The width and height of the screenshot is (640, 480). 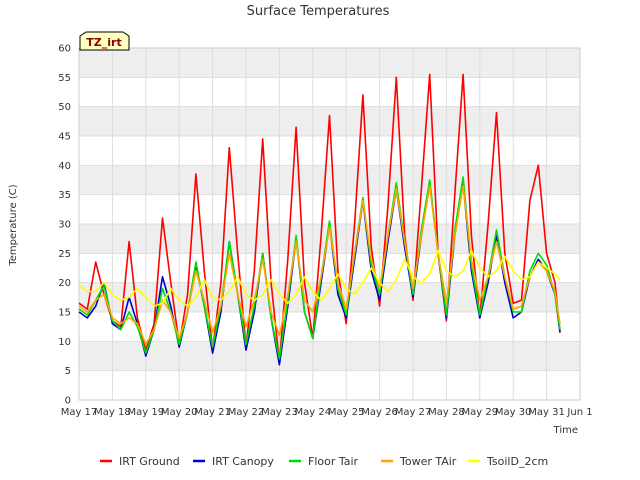 What do you see at coordinates (68, 371) in the screenshot?
I see `y-tick-label: 5` at bounding box center [68, 371].